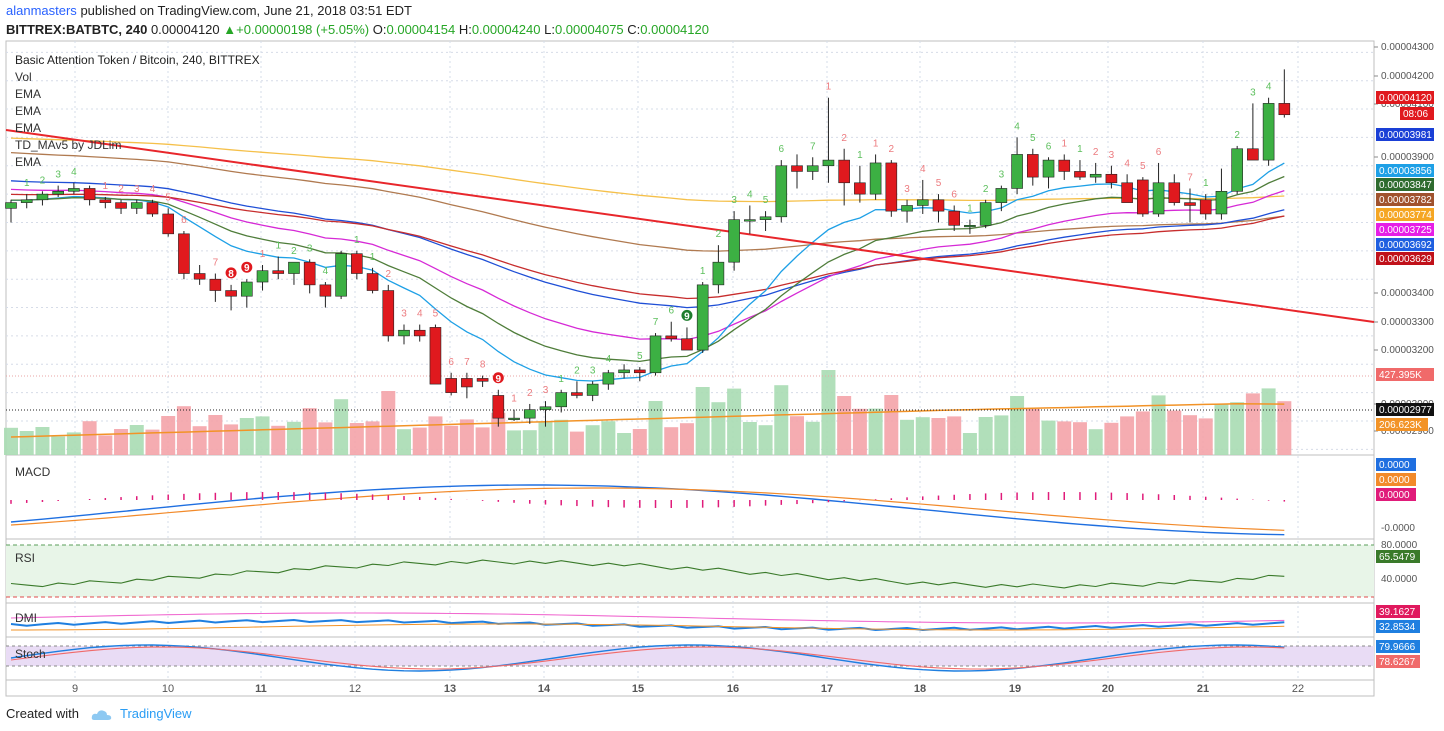 The width and height of the screenshot is (1444, 731). I want to click on price-tick-label: 0.00004300, so click(1407, 47).